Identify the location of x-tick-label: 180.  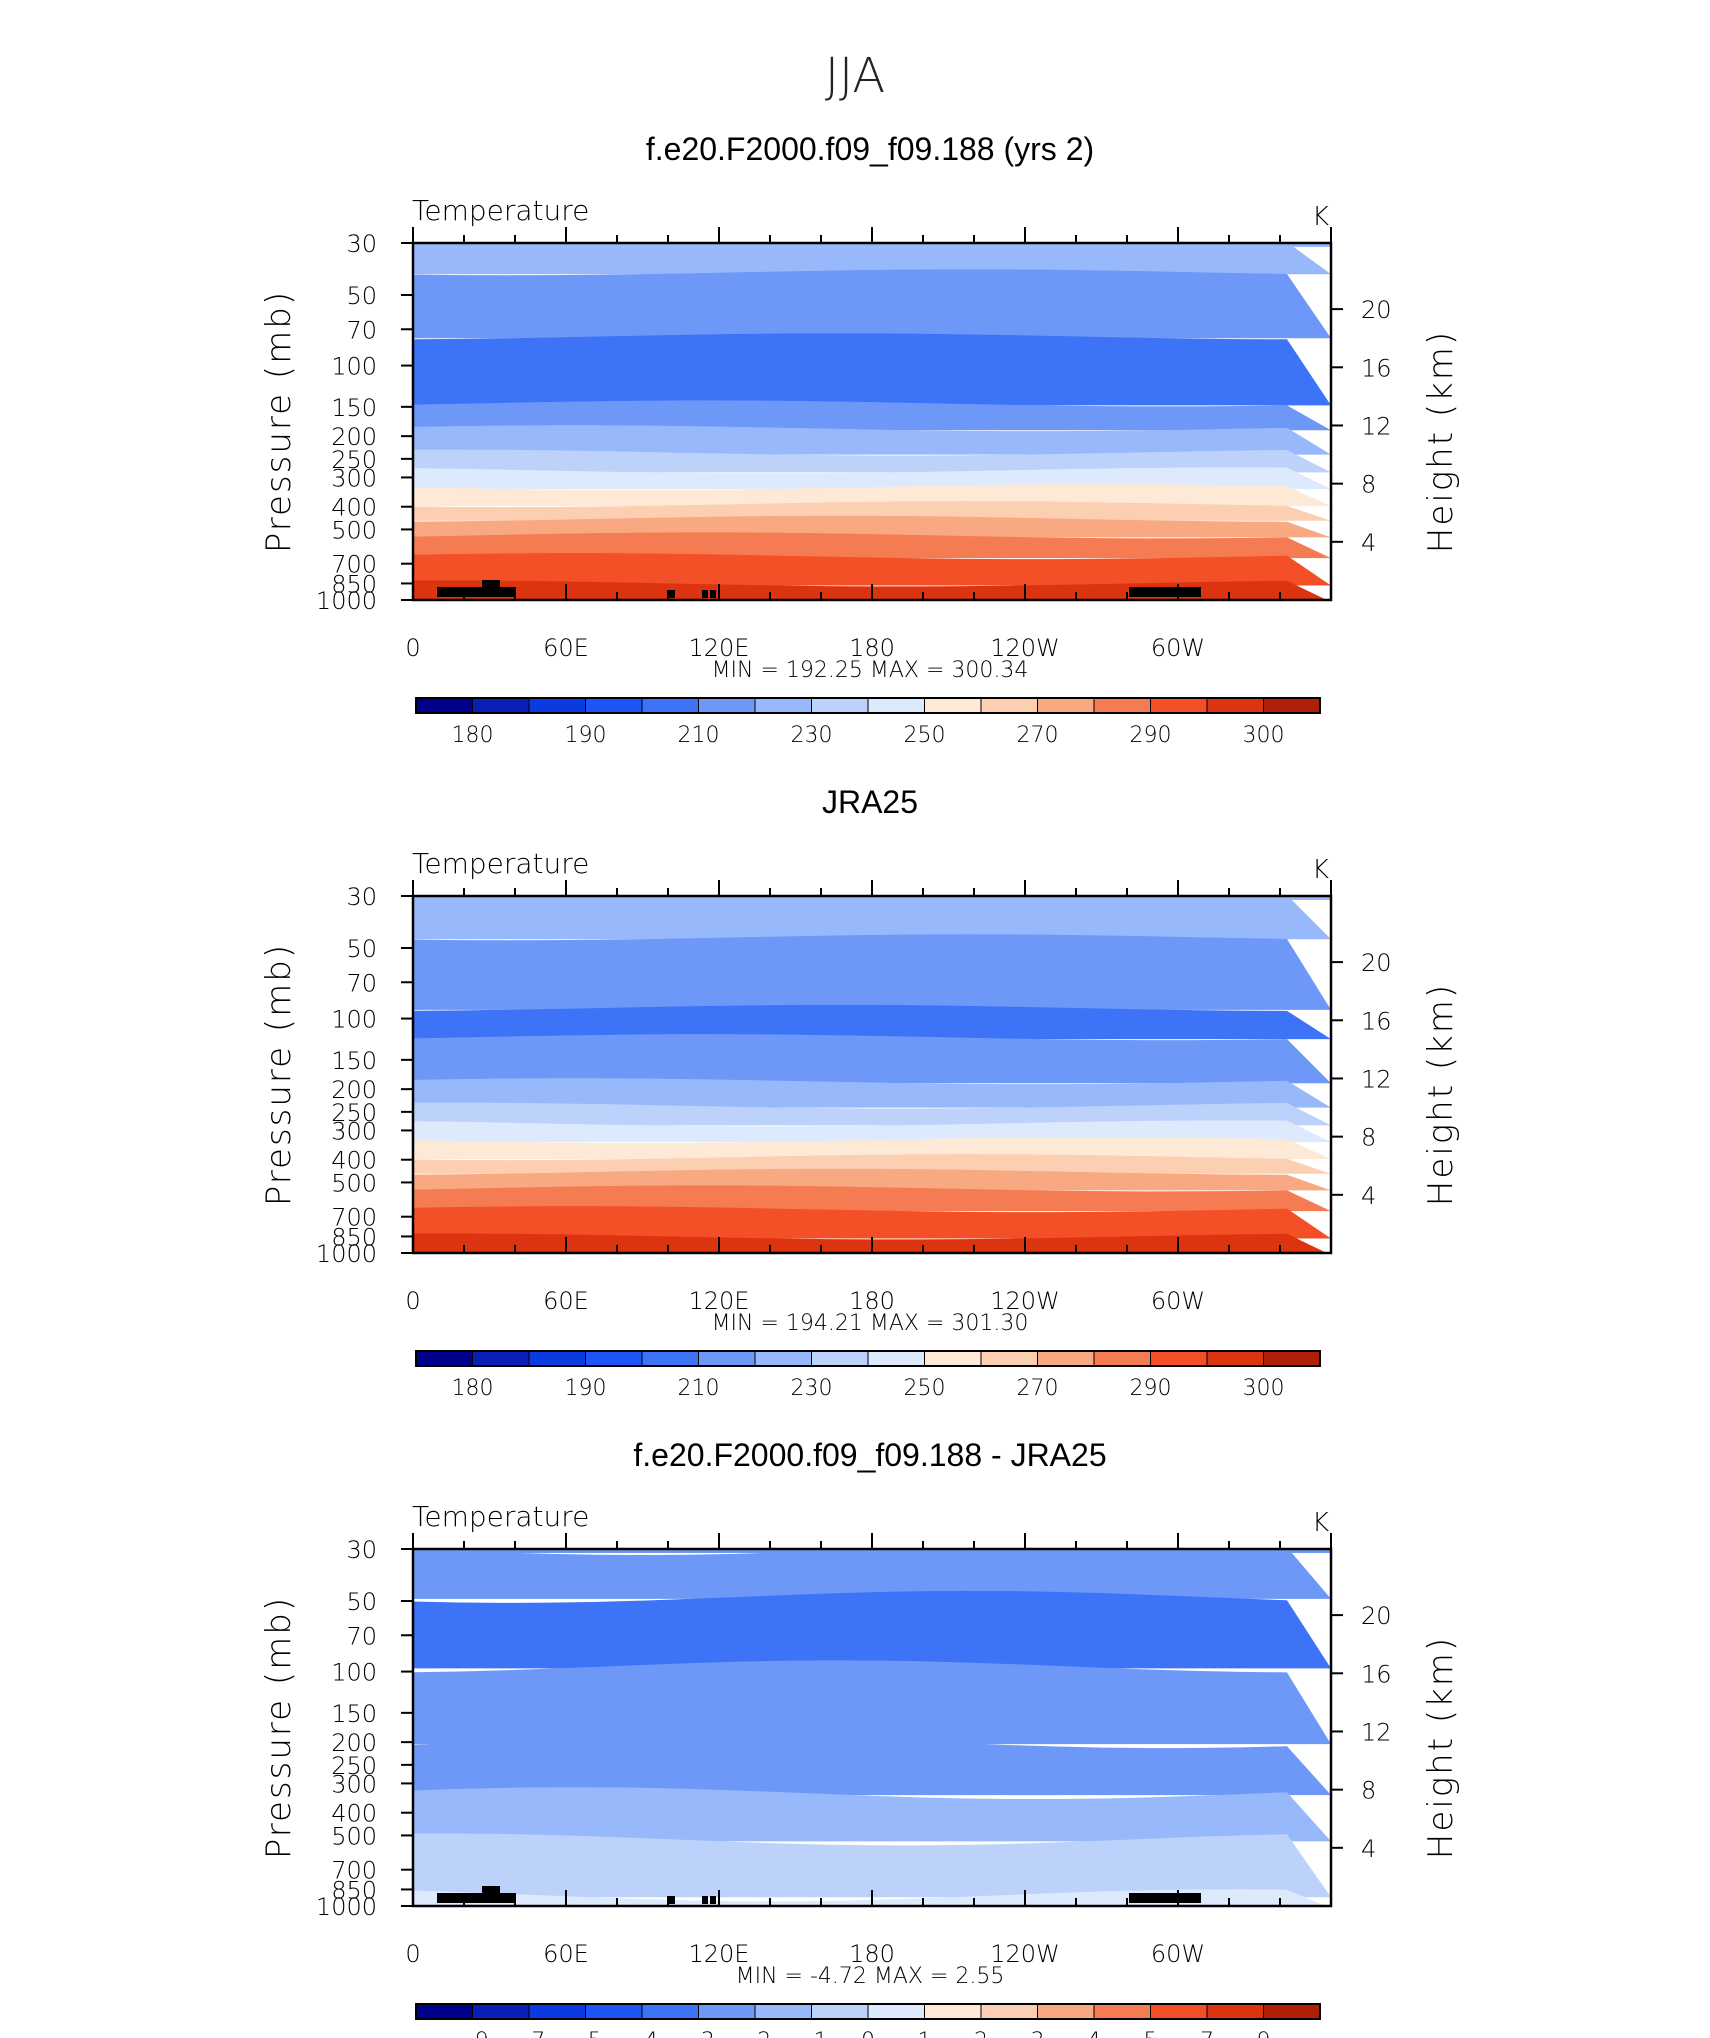
(872, 1954).